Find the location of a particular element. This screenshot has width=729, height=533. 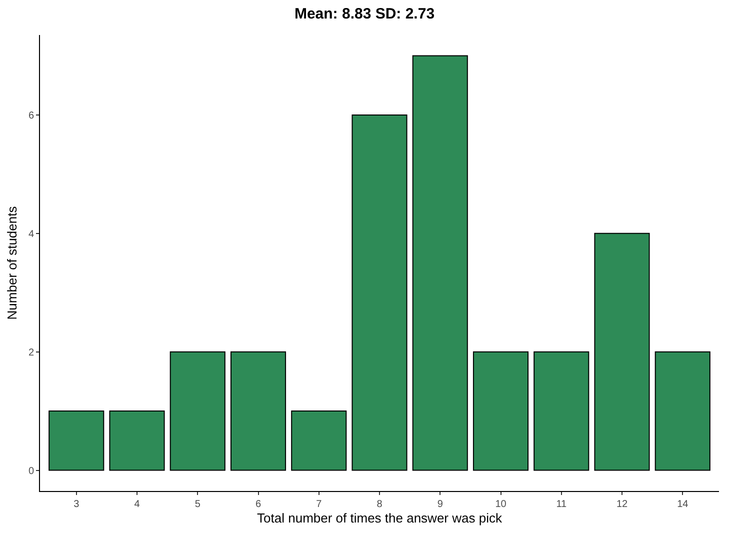

y-axis-title: Number of students is located at coordinates (12, 263).